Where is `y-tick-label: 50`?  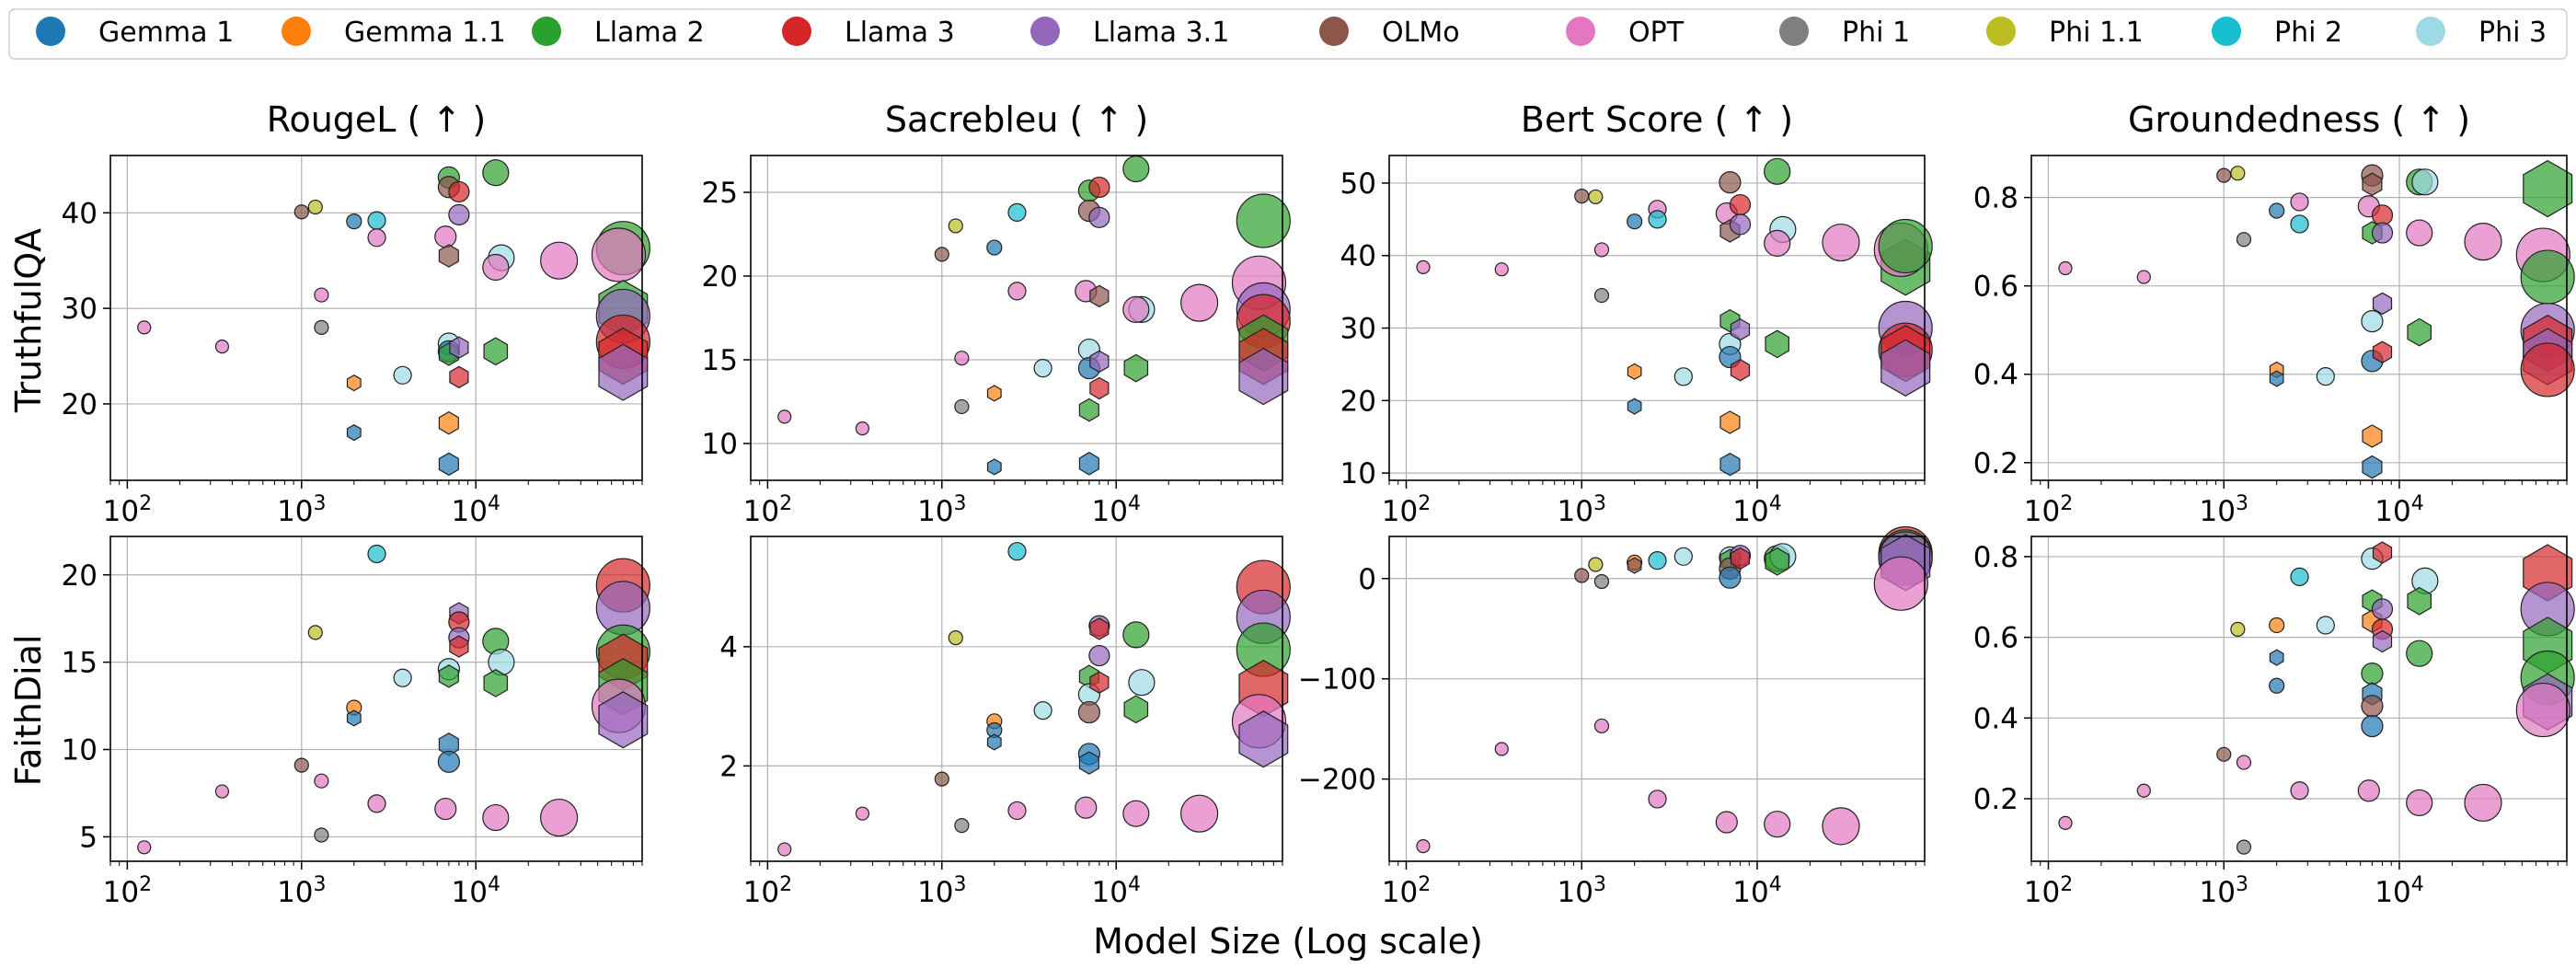 y-tick-label: 50 is located at coordinates (1358, 184).